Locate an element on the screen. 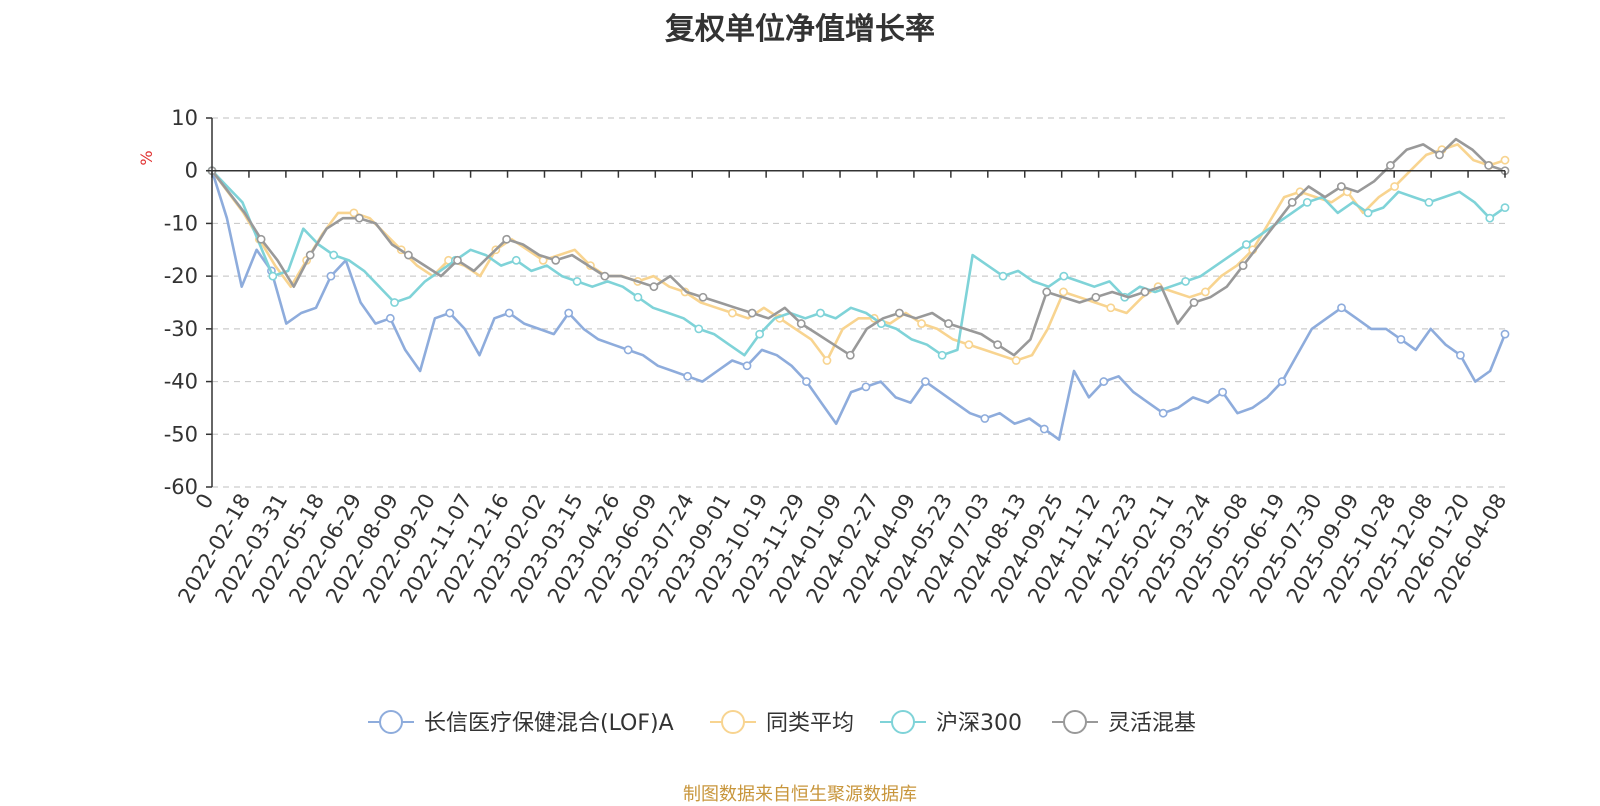 The width and height of the screenshot is (1600, 806). legend-item-2: 沪深300 is located at coordinates (951, 723).